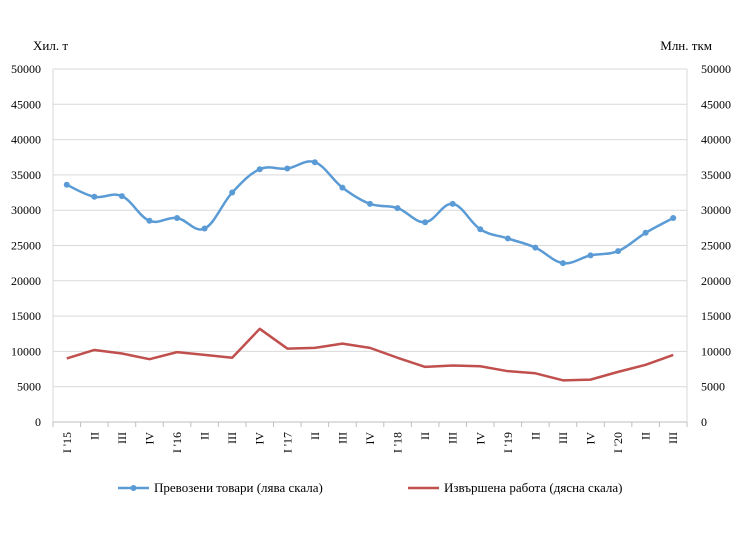  Describe the element at coordinates (26, 175) in the screenshot. I see `y-tick-label-left: 35000` at that location.